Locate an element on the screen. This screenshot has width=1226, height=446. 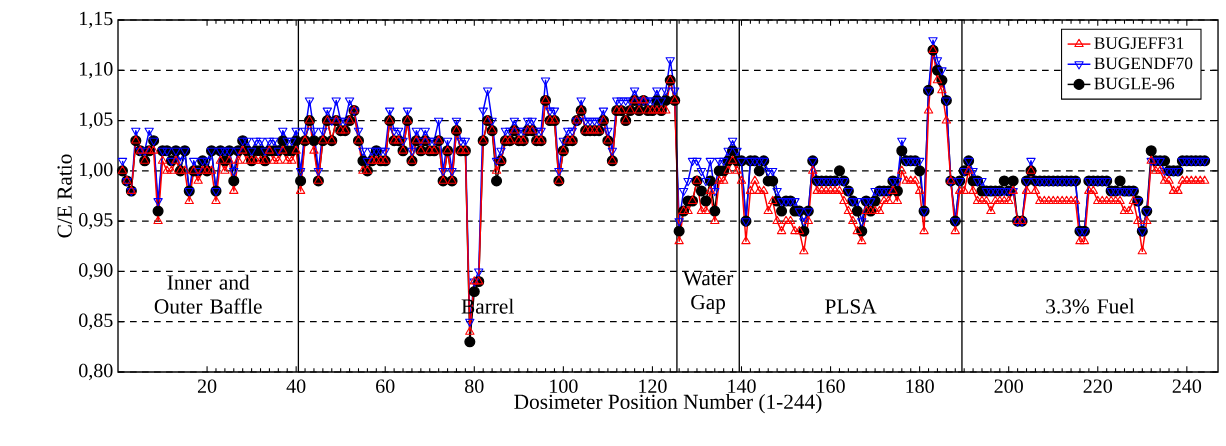
y-tick-label: 1,05 is located at coordinates (96, 120).